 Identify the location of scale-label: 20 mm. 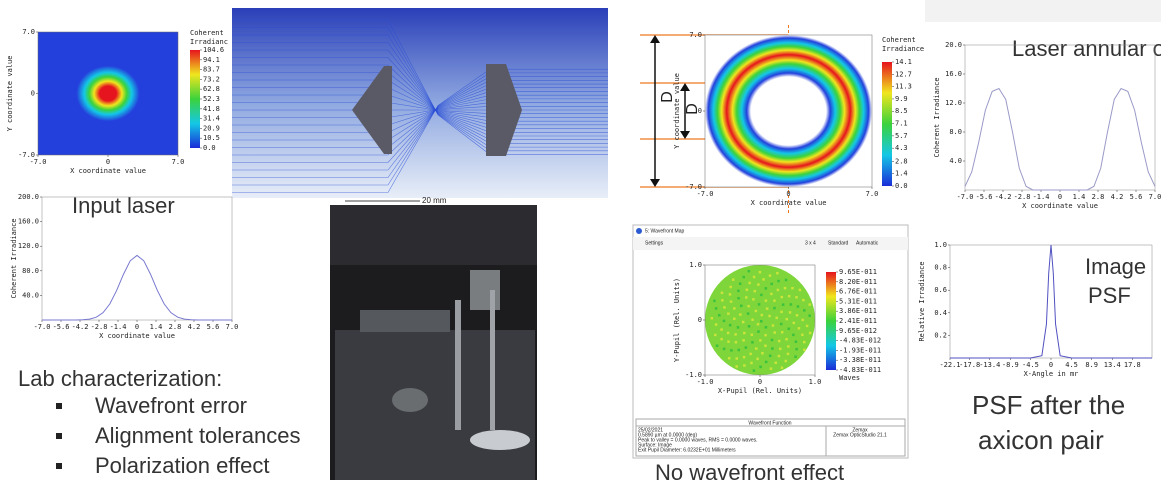
(434, 200).